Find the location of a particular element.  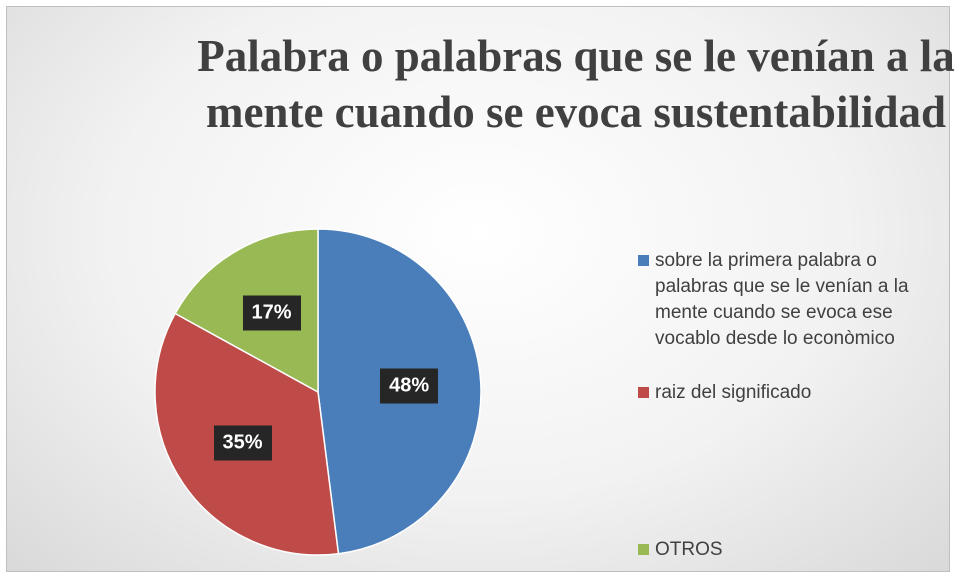

data-label: 48% is located at coordinates (409, 386).